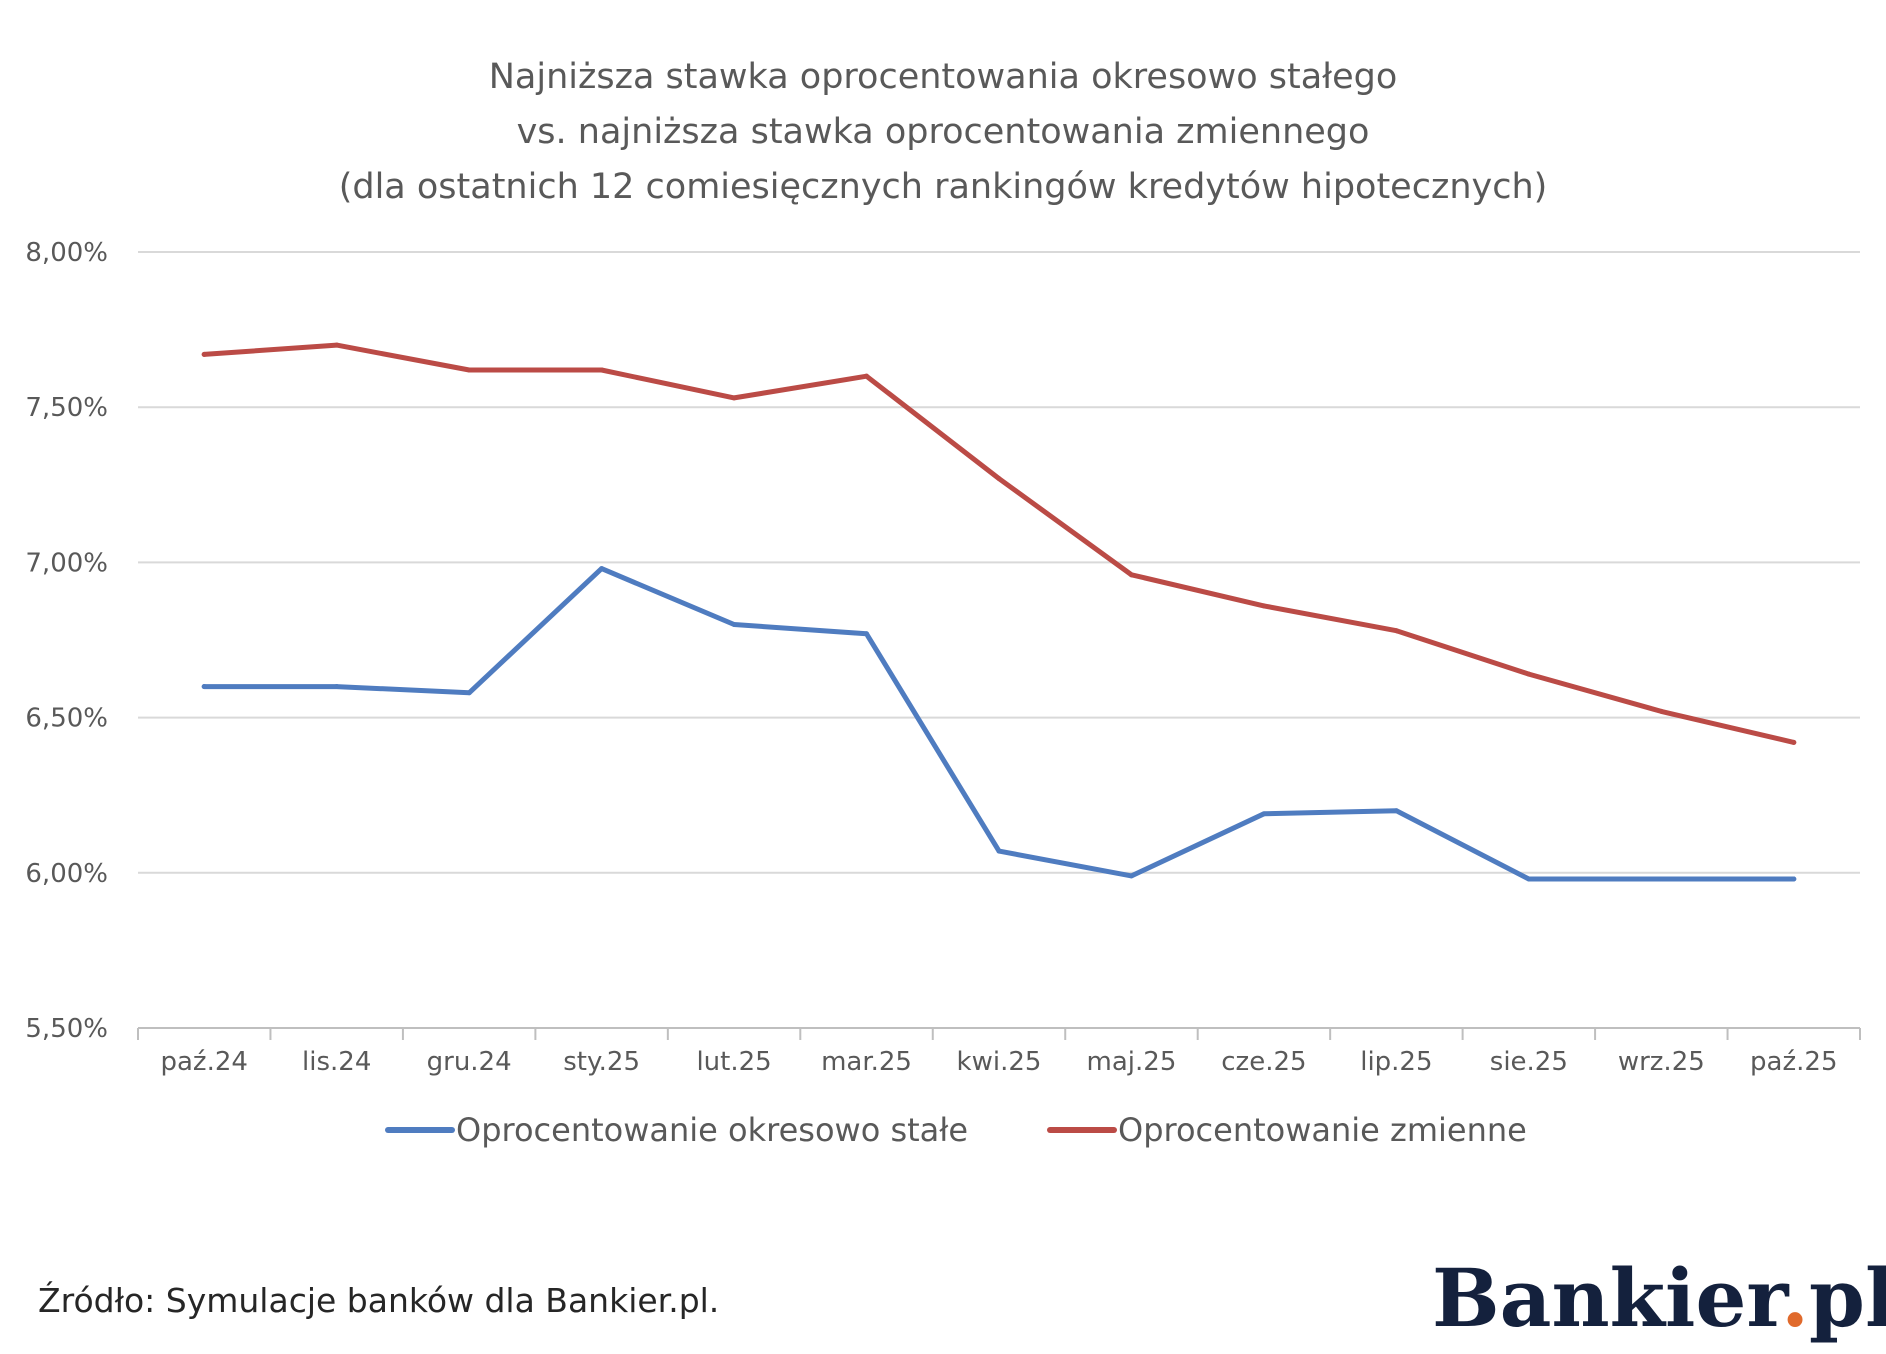 The height and width of the screenshot is (1354, 1886). I want to click on x-tick-label: sie.25, so click(1529, 1062).